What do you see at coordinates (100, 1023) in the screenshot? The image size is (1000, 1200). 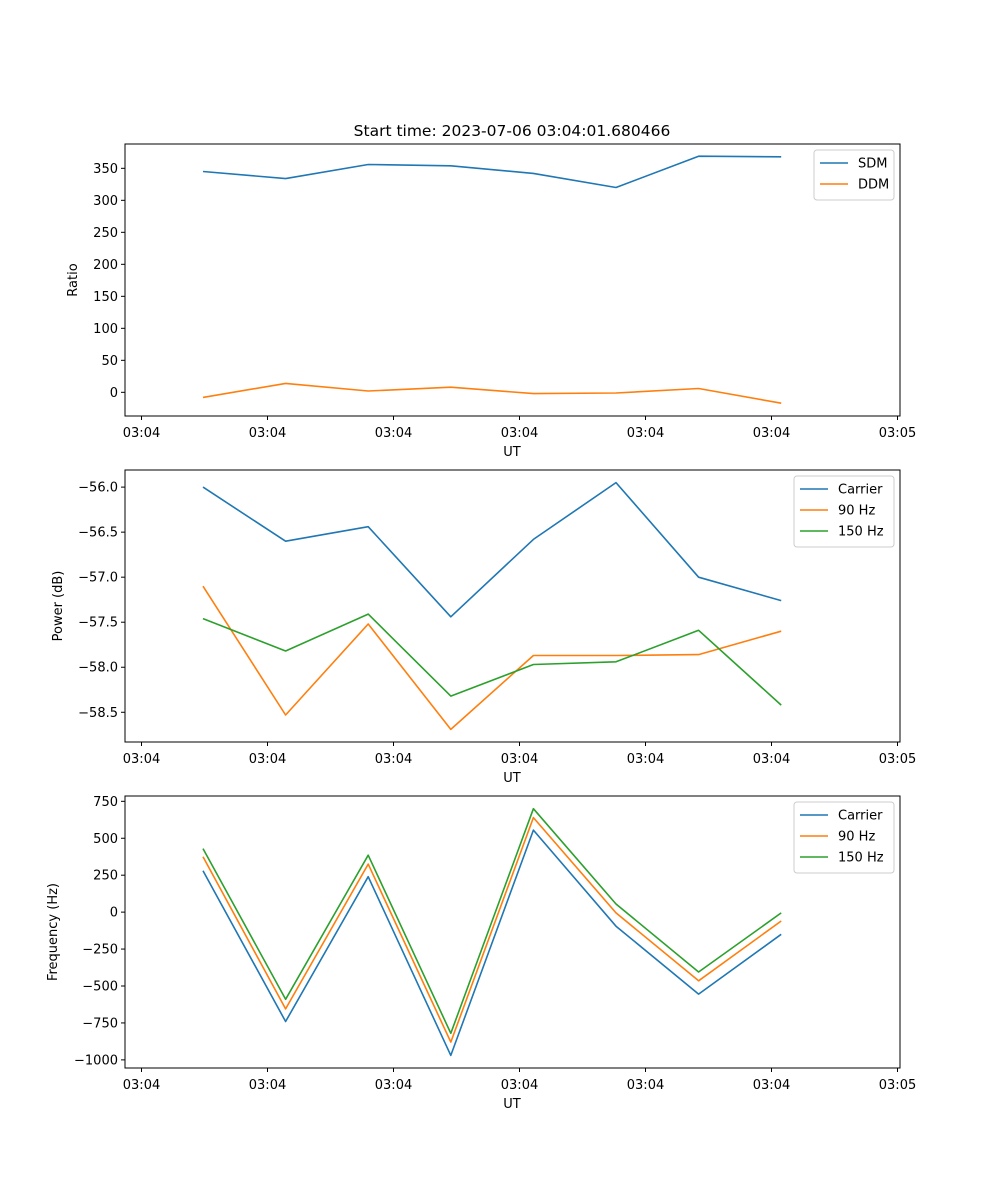 I see `y-tick-label: −750` at bounding box center [100, 1023].